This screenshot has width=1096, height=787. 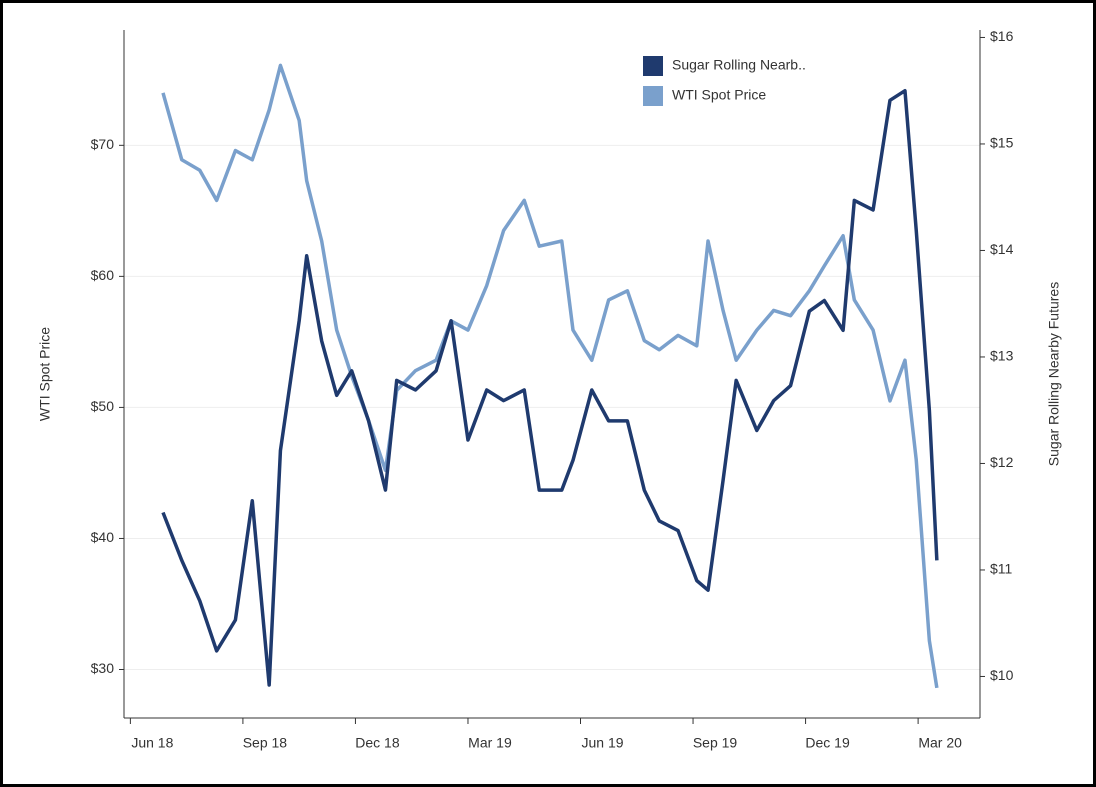 I want to click on legend-label: Sugar Rolling Nearb.., so click(x=739, y=65).